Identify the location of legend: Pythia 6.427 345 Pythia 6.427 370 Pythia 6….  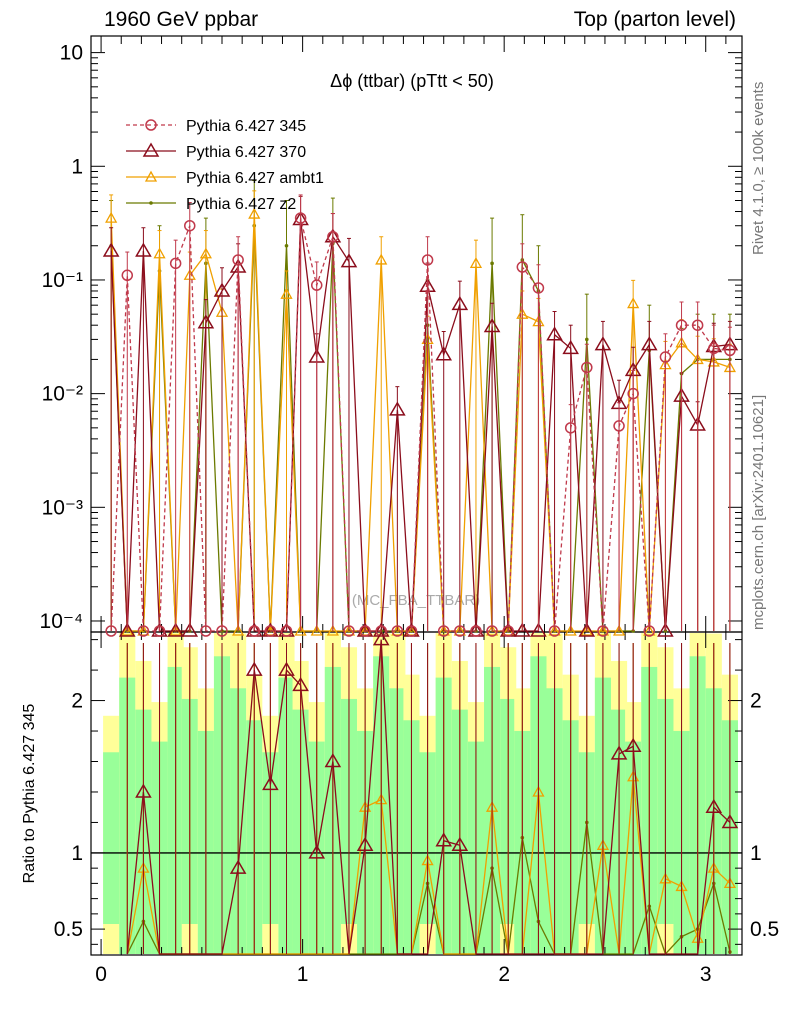
(225, 165).